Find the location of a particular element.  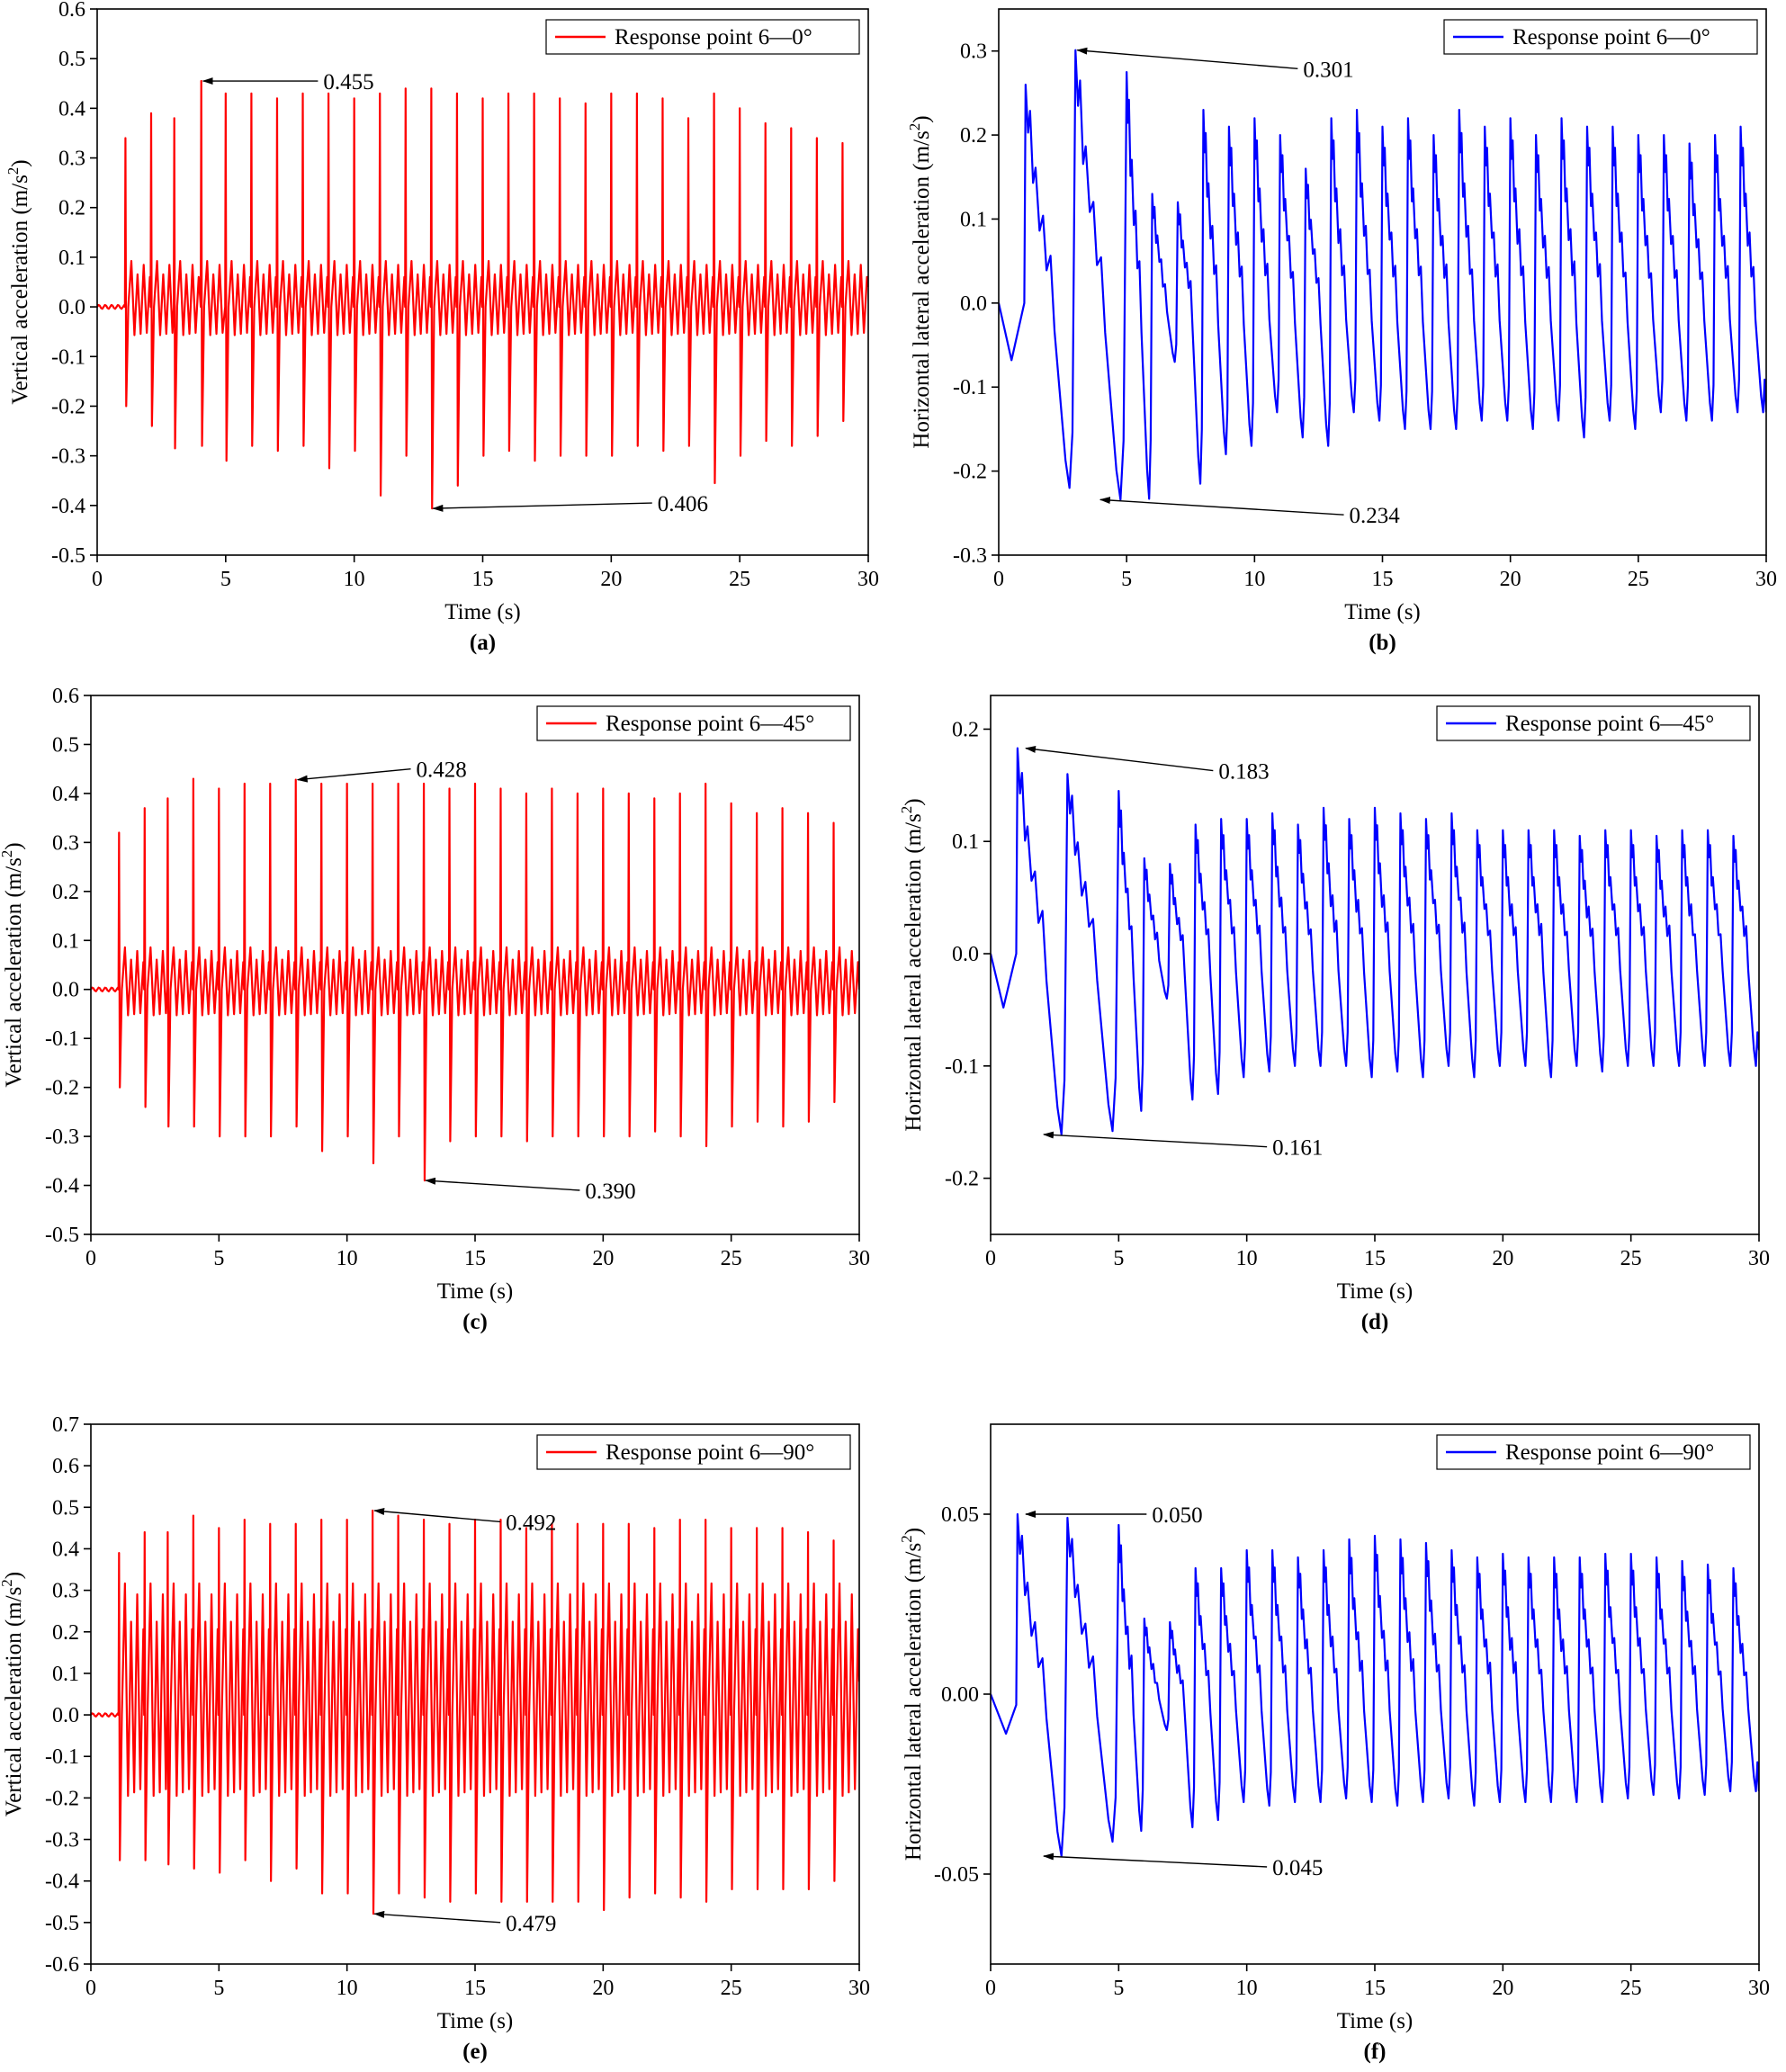

y-tick-label-f: 0.05 is located at coordinates (960, 1515).